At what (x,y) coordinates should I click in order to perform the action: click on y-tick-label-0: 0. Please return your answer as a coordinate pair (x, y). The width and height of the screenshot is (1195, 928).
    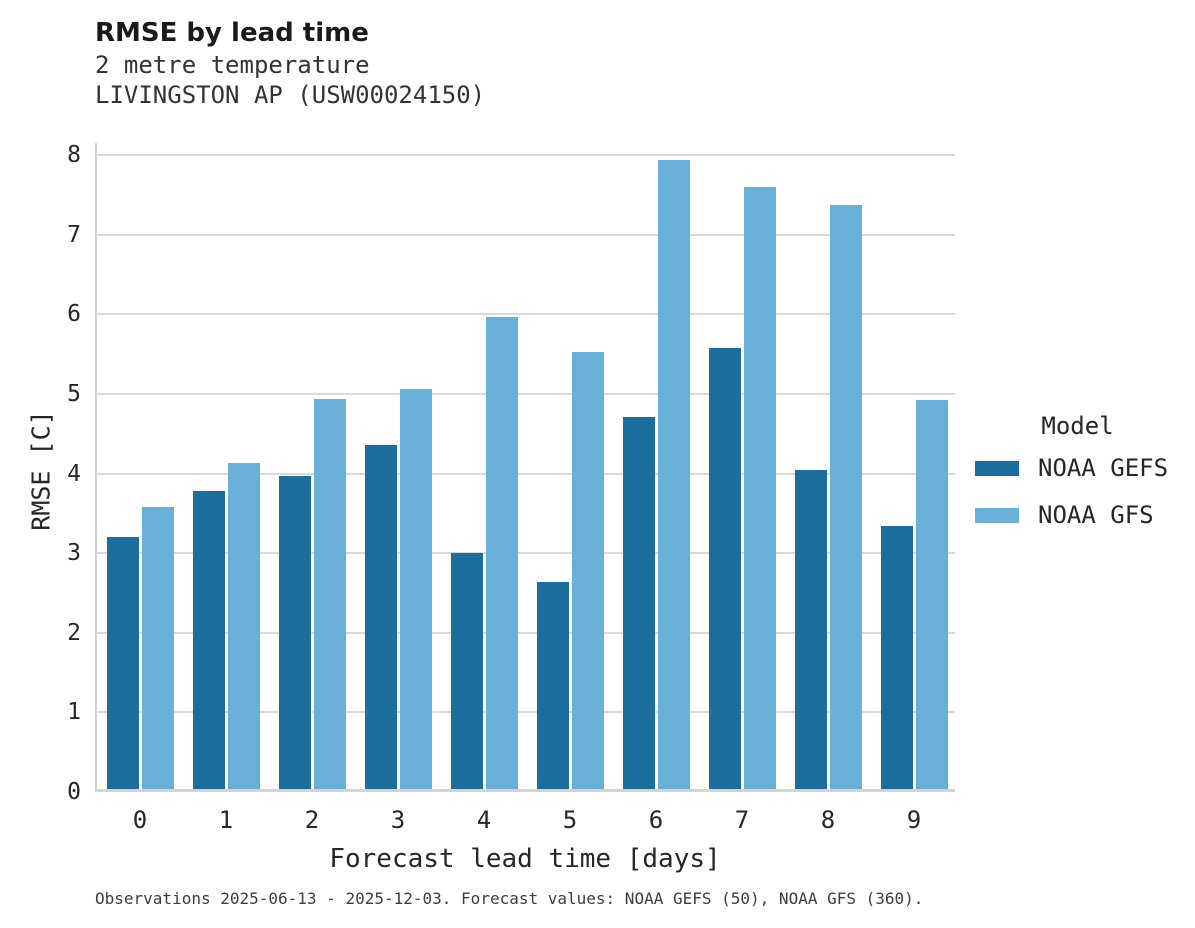
    Looking at the image, I should click on (74, 792).